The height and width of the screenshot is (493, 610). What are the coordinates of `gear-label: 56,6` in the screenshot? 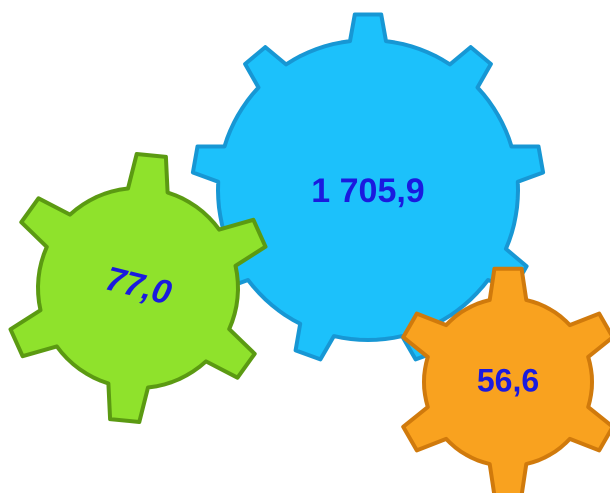 It's located at (508, 380).